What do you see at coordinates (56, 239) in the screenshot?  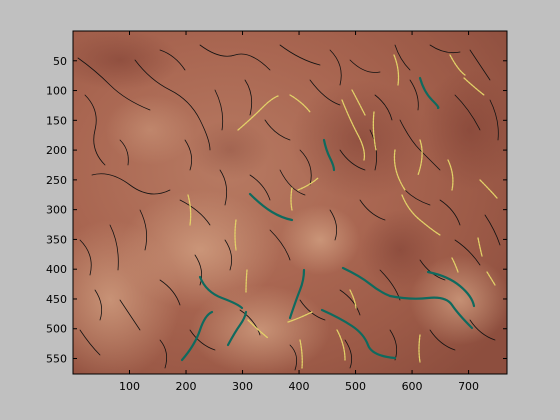 I see `y-tick-label: 350` at bounding box center [56, 239].